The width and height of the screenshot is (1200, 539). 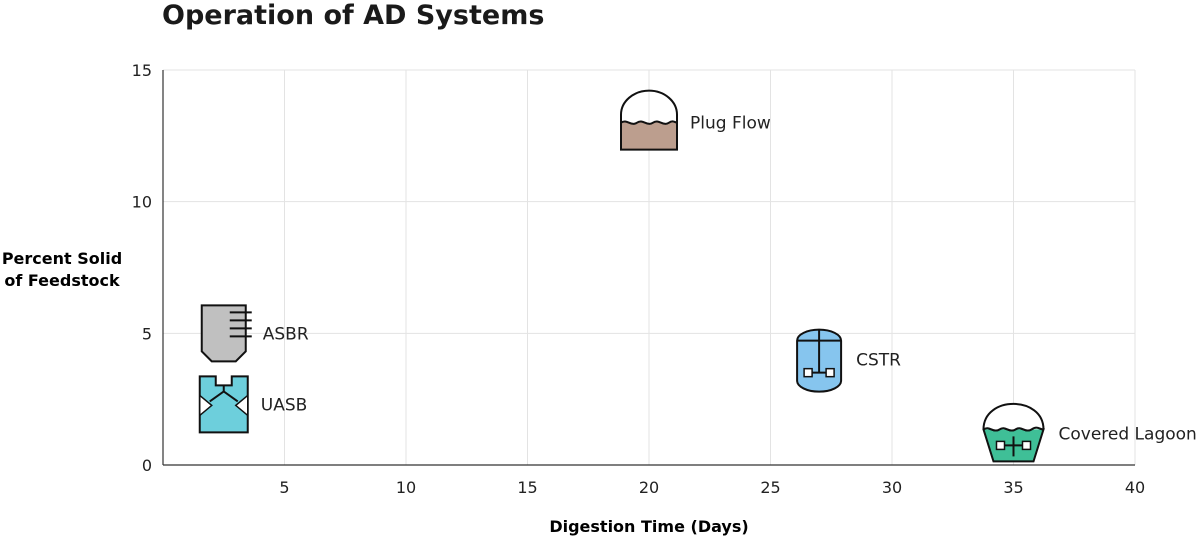 What do you see at coordinates (878, 361) in the screenshot?
I see `data-point-label: CSTR` at bounding box center [878, 361].